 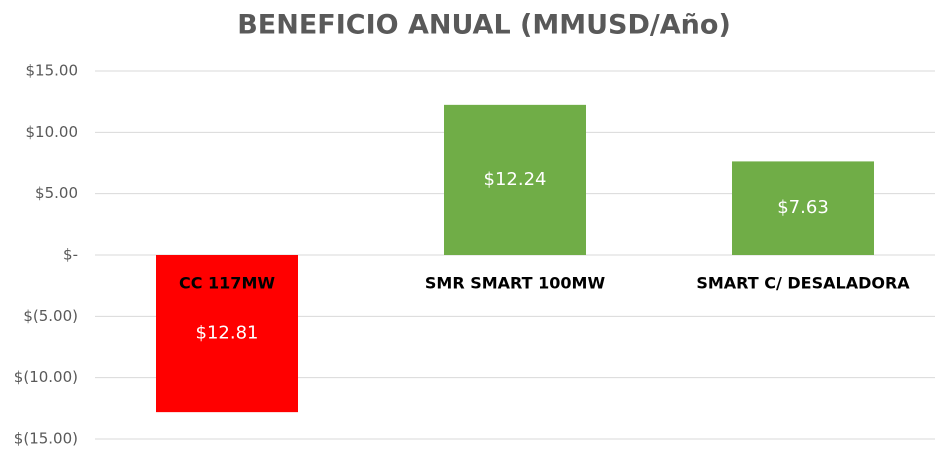 What do you see at coordinates (70, 255) in the screenshot?
I see `y-tick-label: $-` at bounding box center [70, 255].